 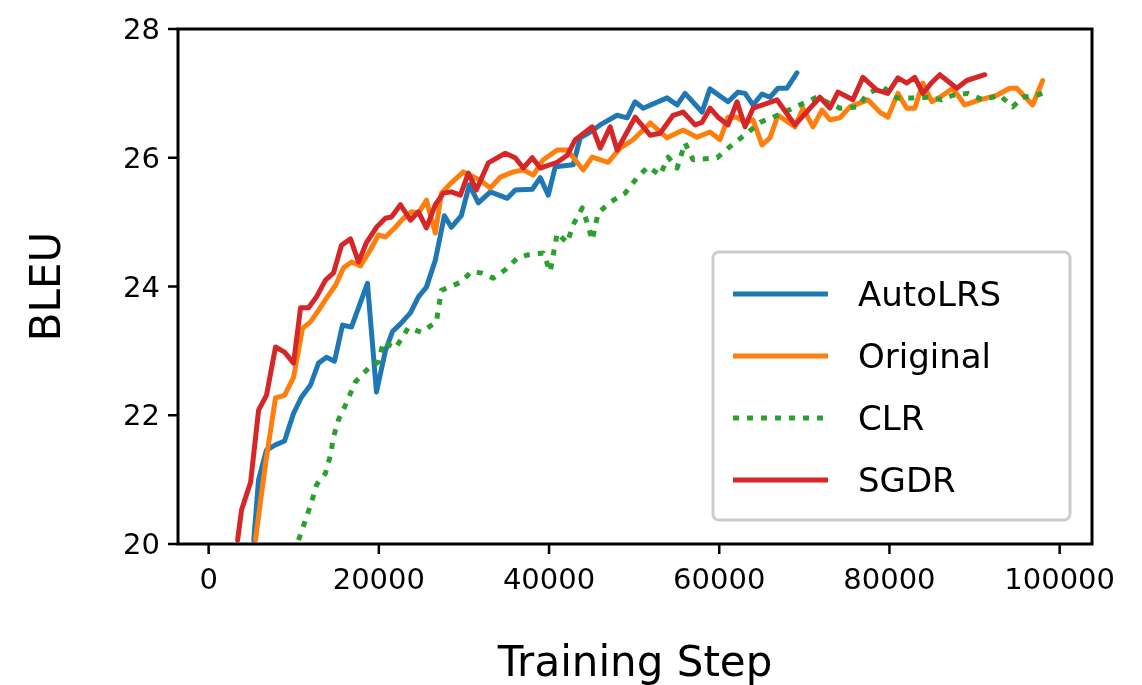 What do you see at coordinates (141, 157) in the screenshot?
I see `y-tick-label: 26` at bounding box center [141, 157].